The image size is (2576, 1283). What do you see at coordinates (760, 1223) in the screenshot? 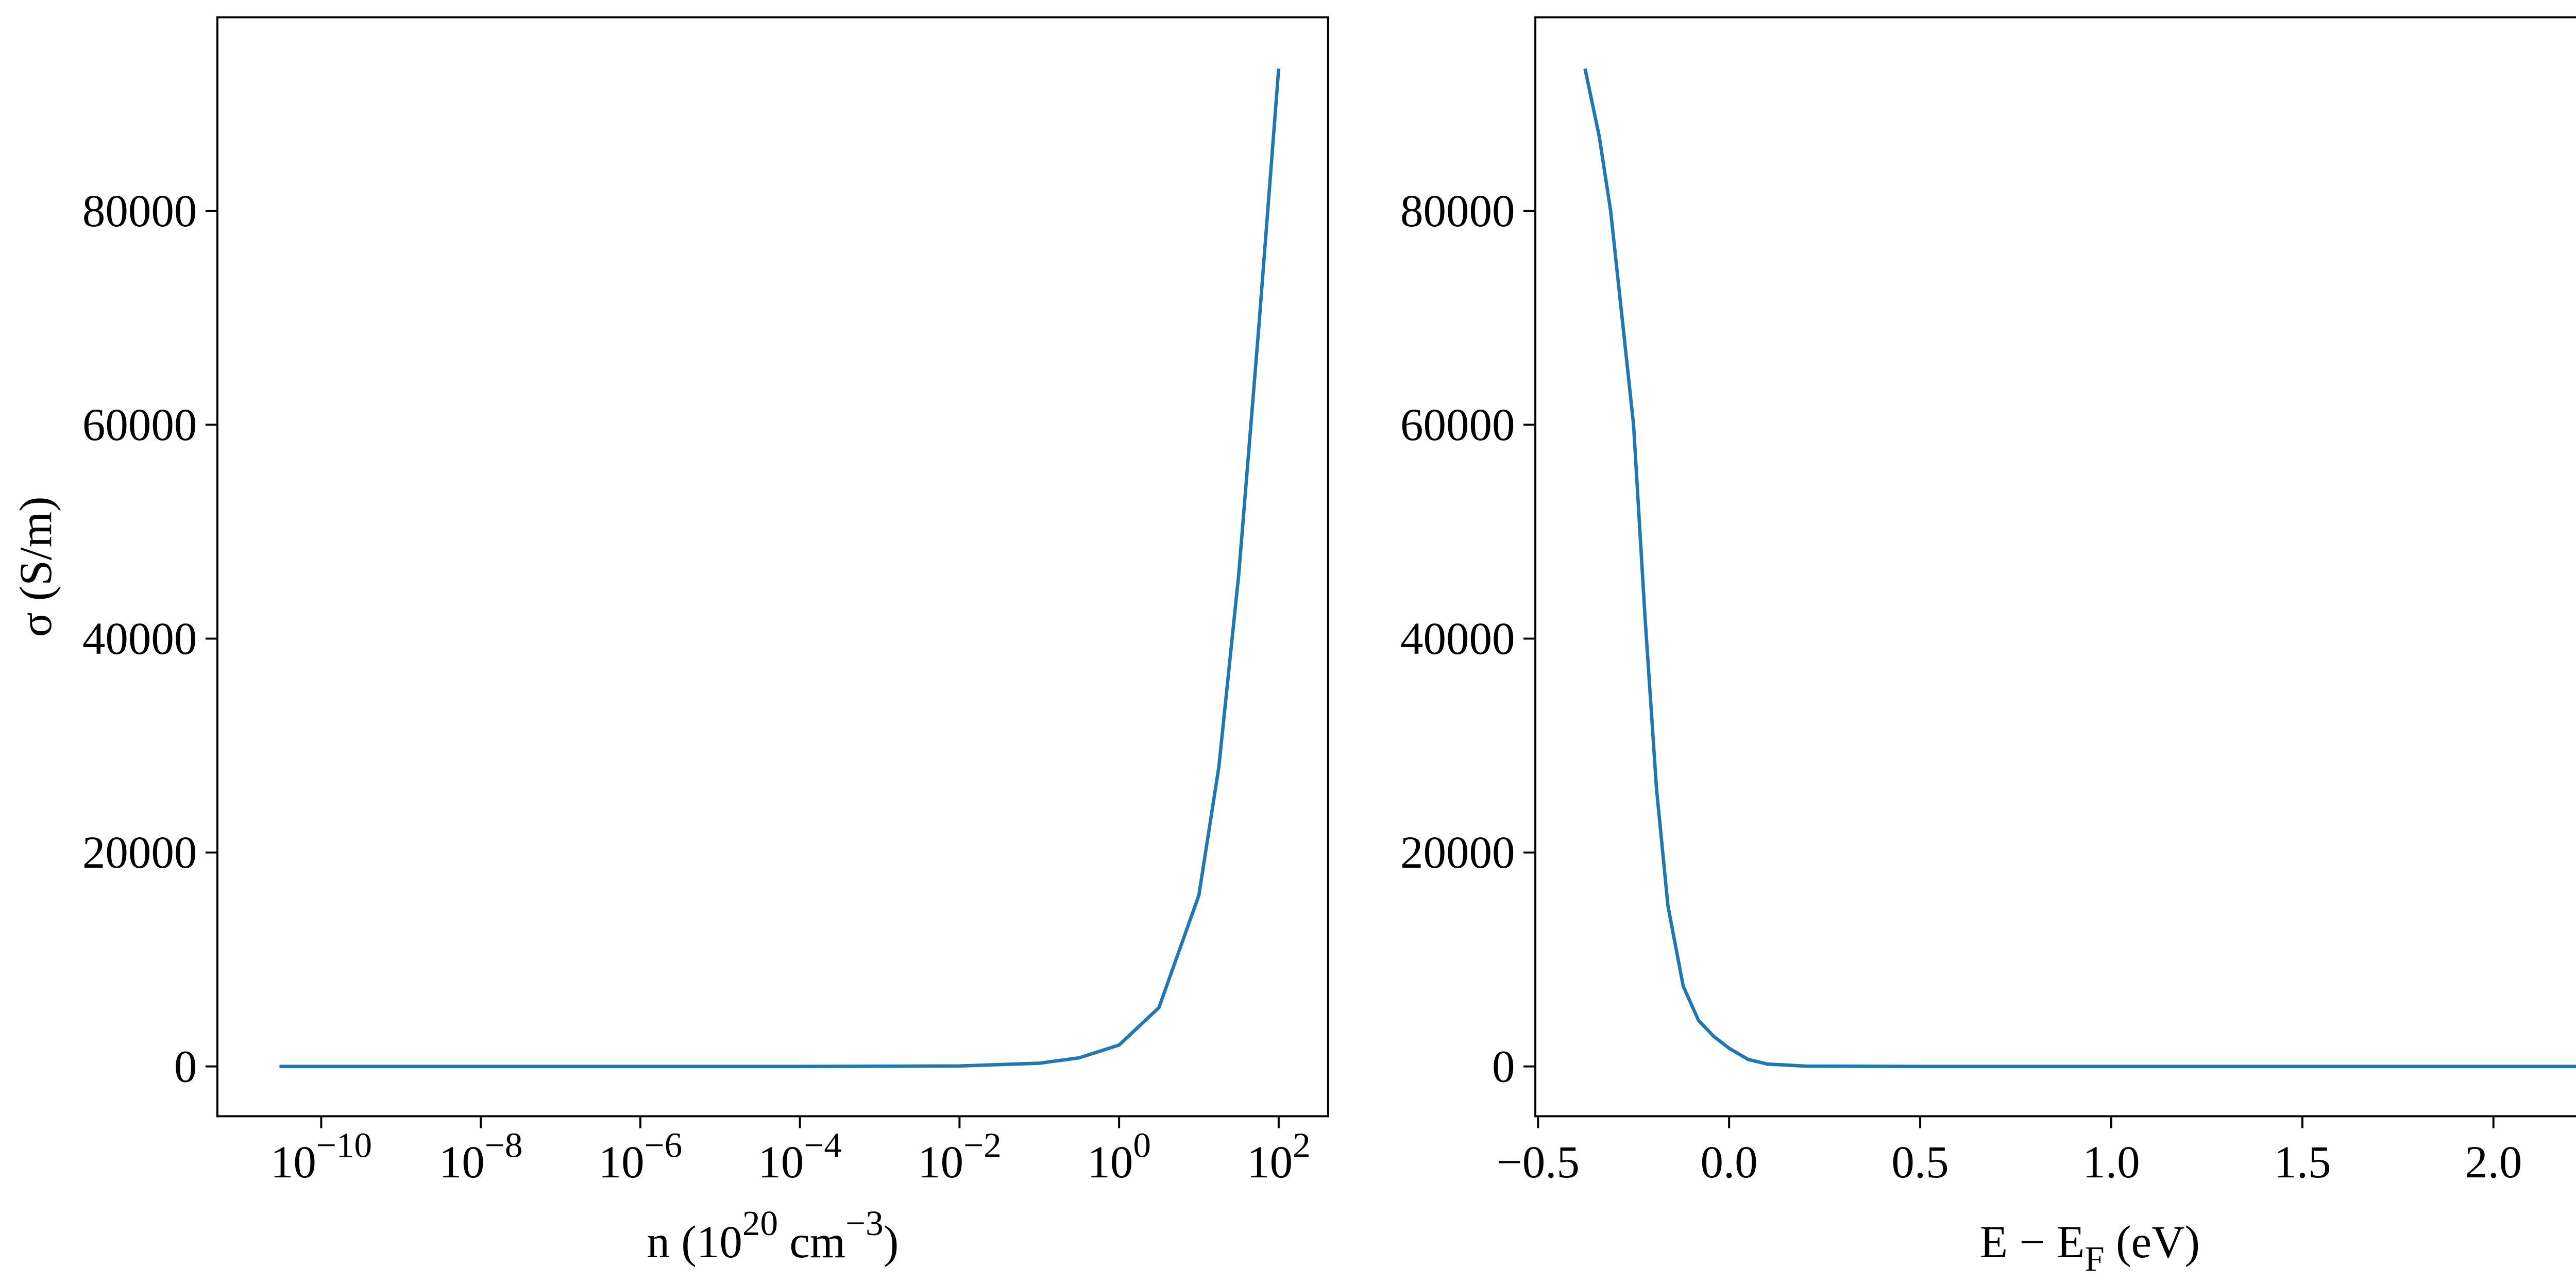
I see `x-axis-label-part: 20` at bounding box center [760, 1223].